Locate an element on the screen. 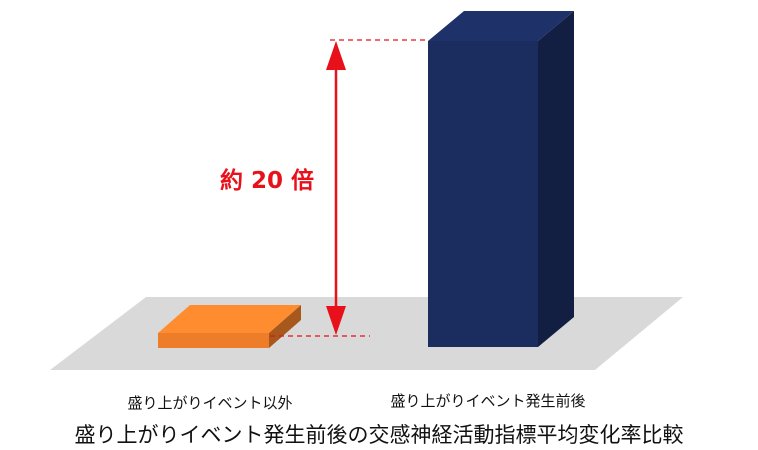 Image resolution: width=758 pixels, height=450 pixels. bar-1-front is located at coordinates (213, 340).